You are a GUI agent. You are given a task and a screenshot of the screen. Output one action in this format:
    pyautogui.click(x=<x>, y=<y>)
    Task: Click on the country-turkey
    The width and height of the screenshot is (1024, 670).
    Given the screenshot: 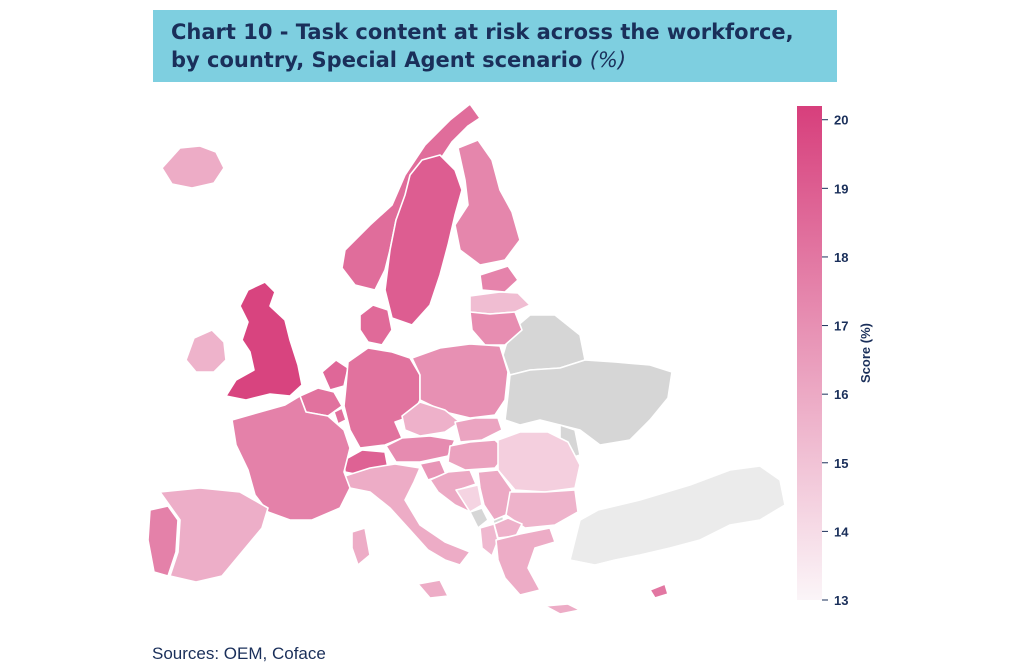 What is the action you would take?
    pyautogui.click(x=677, y=515)
    